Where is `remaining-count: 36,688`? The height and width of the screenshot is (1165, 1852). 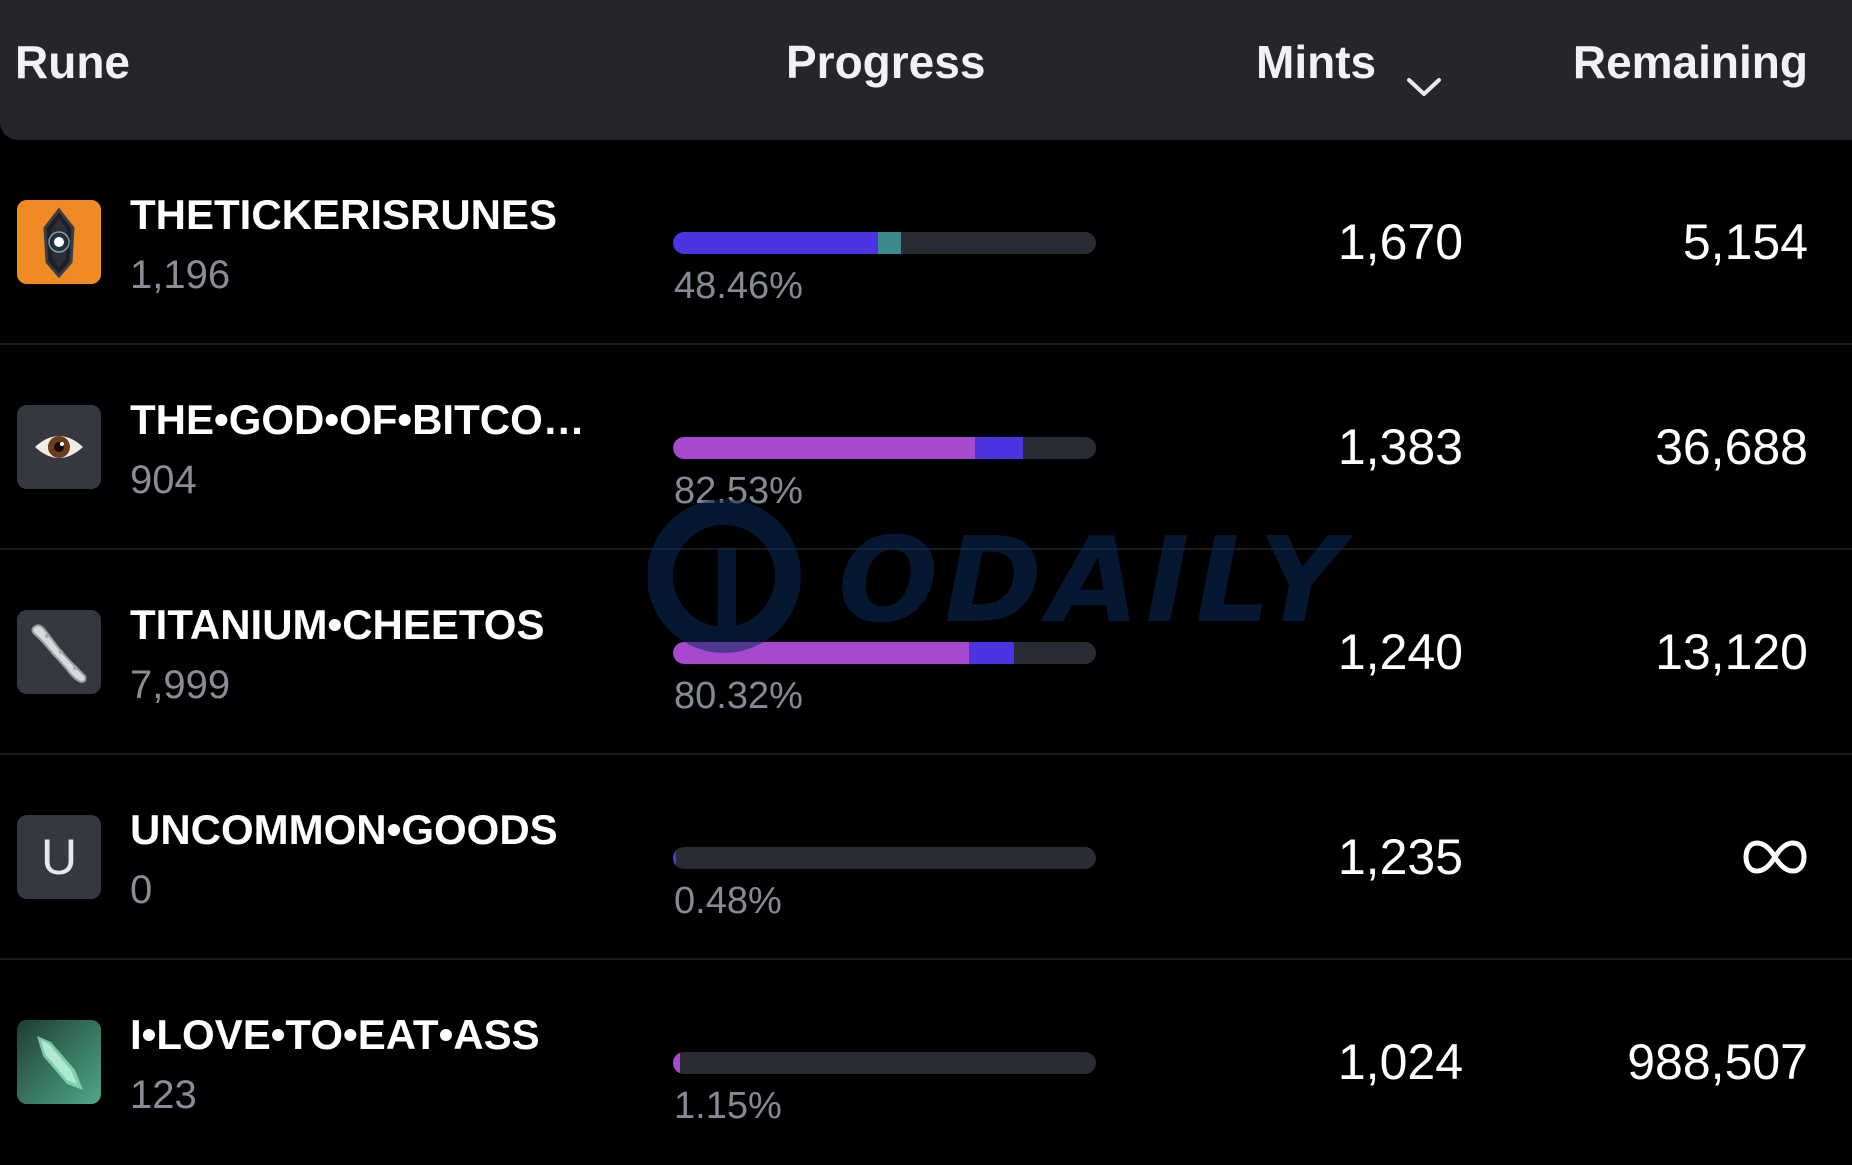 remaining-count: 36,688 is located at coordinates (1731, 447).